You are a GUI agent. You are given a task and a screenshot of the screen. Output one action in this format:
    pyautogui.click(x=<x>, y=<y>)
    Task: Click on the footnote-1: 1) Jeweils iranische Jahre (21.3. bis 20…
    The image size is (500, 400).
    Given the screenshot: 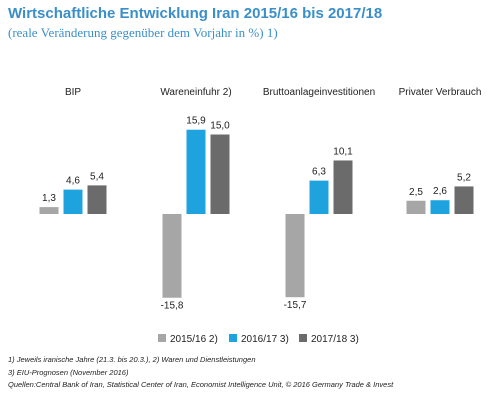 What is the action you would take?
    pyautogui.click(x=132, y=359)
    